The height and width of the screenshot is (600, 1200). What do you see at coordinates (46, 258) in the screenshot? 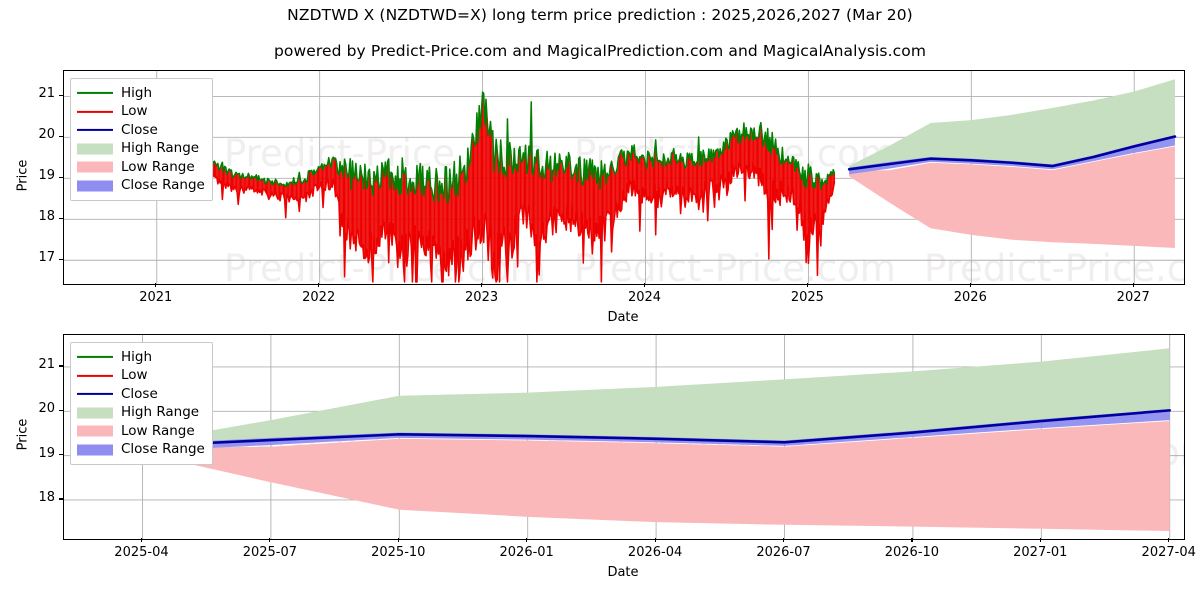
I see `y-tick-label: 17` at bounding box center [46, 258].